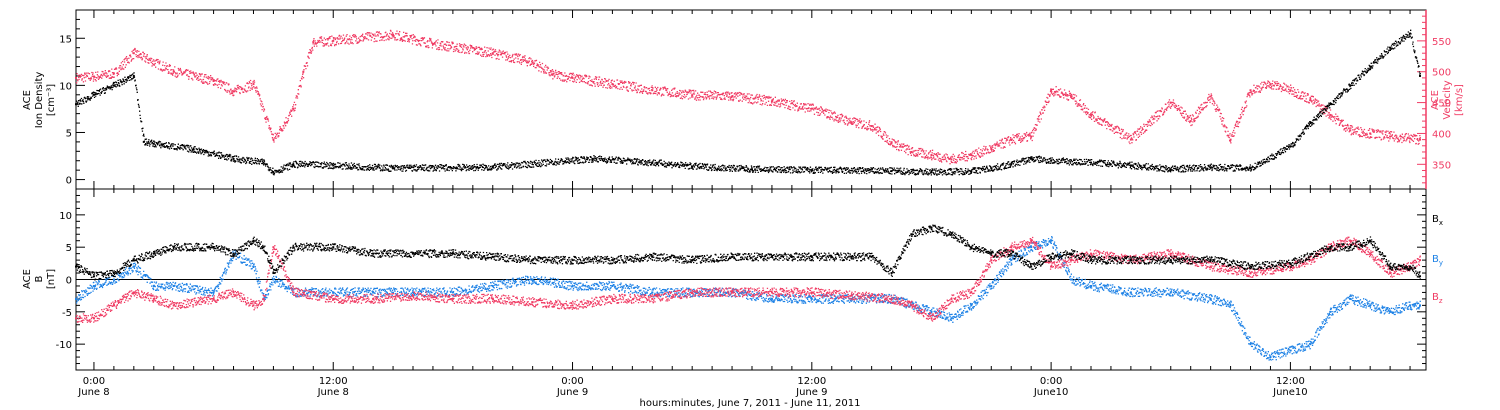 This screenshot has height=410, width=1500. I want to click on panel2-ylabel-line3: [nT], so click(51, 279).